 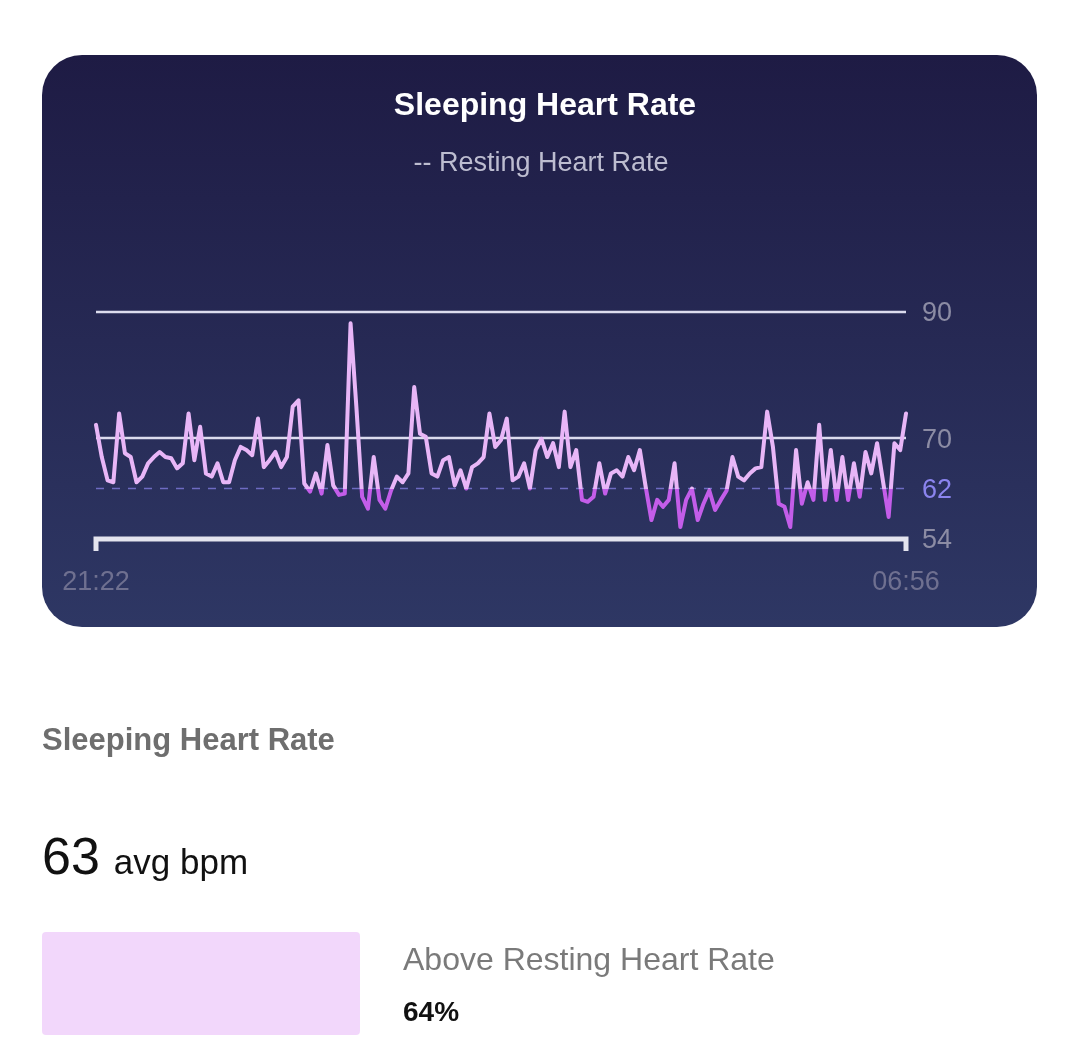 I want to click on text: 64%, so click(x=431, y=1011).